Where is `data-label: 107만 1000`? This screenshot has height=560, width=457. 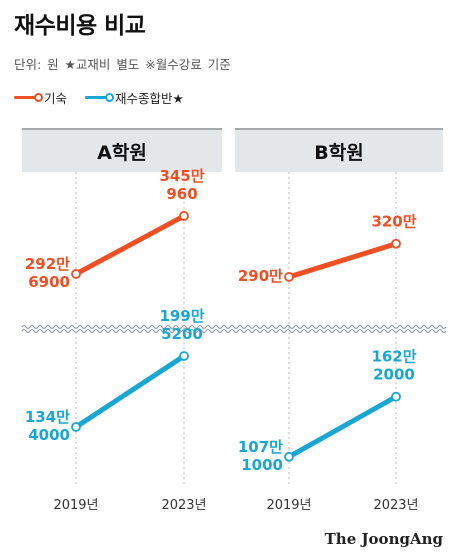 data-label: 107만 1000 is located at coordinates (260, 456).